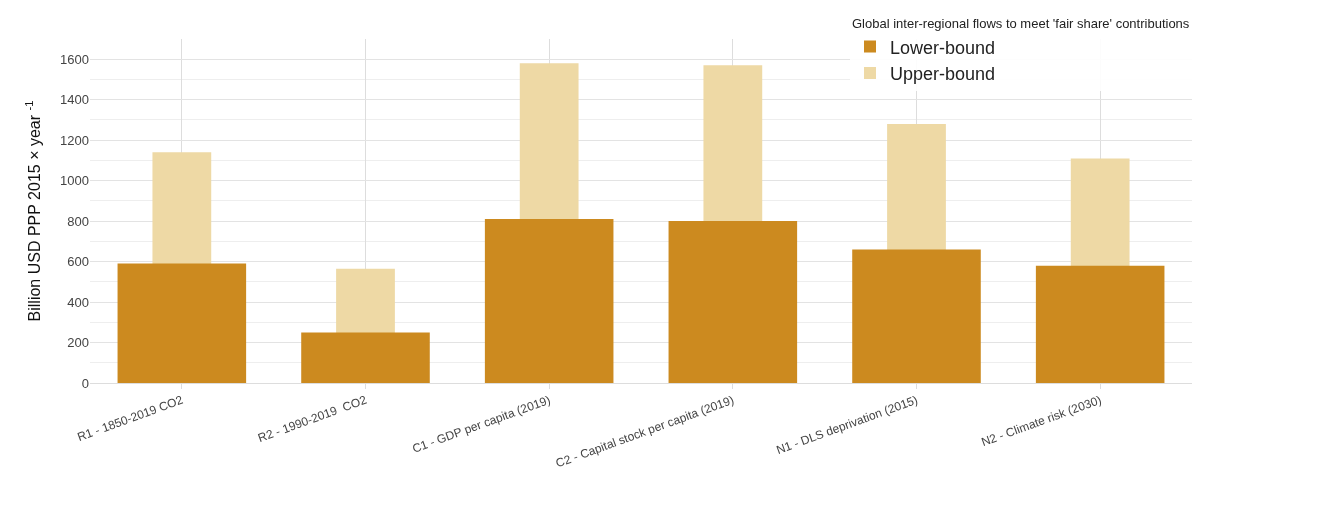 This screenshot has width=1322, height=513. What do you see at coordinates (74, 181) in the screenshot?
I see `y-tick-label: 1000` at bounding box center [74, 181].